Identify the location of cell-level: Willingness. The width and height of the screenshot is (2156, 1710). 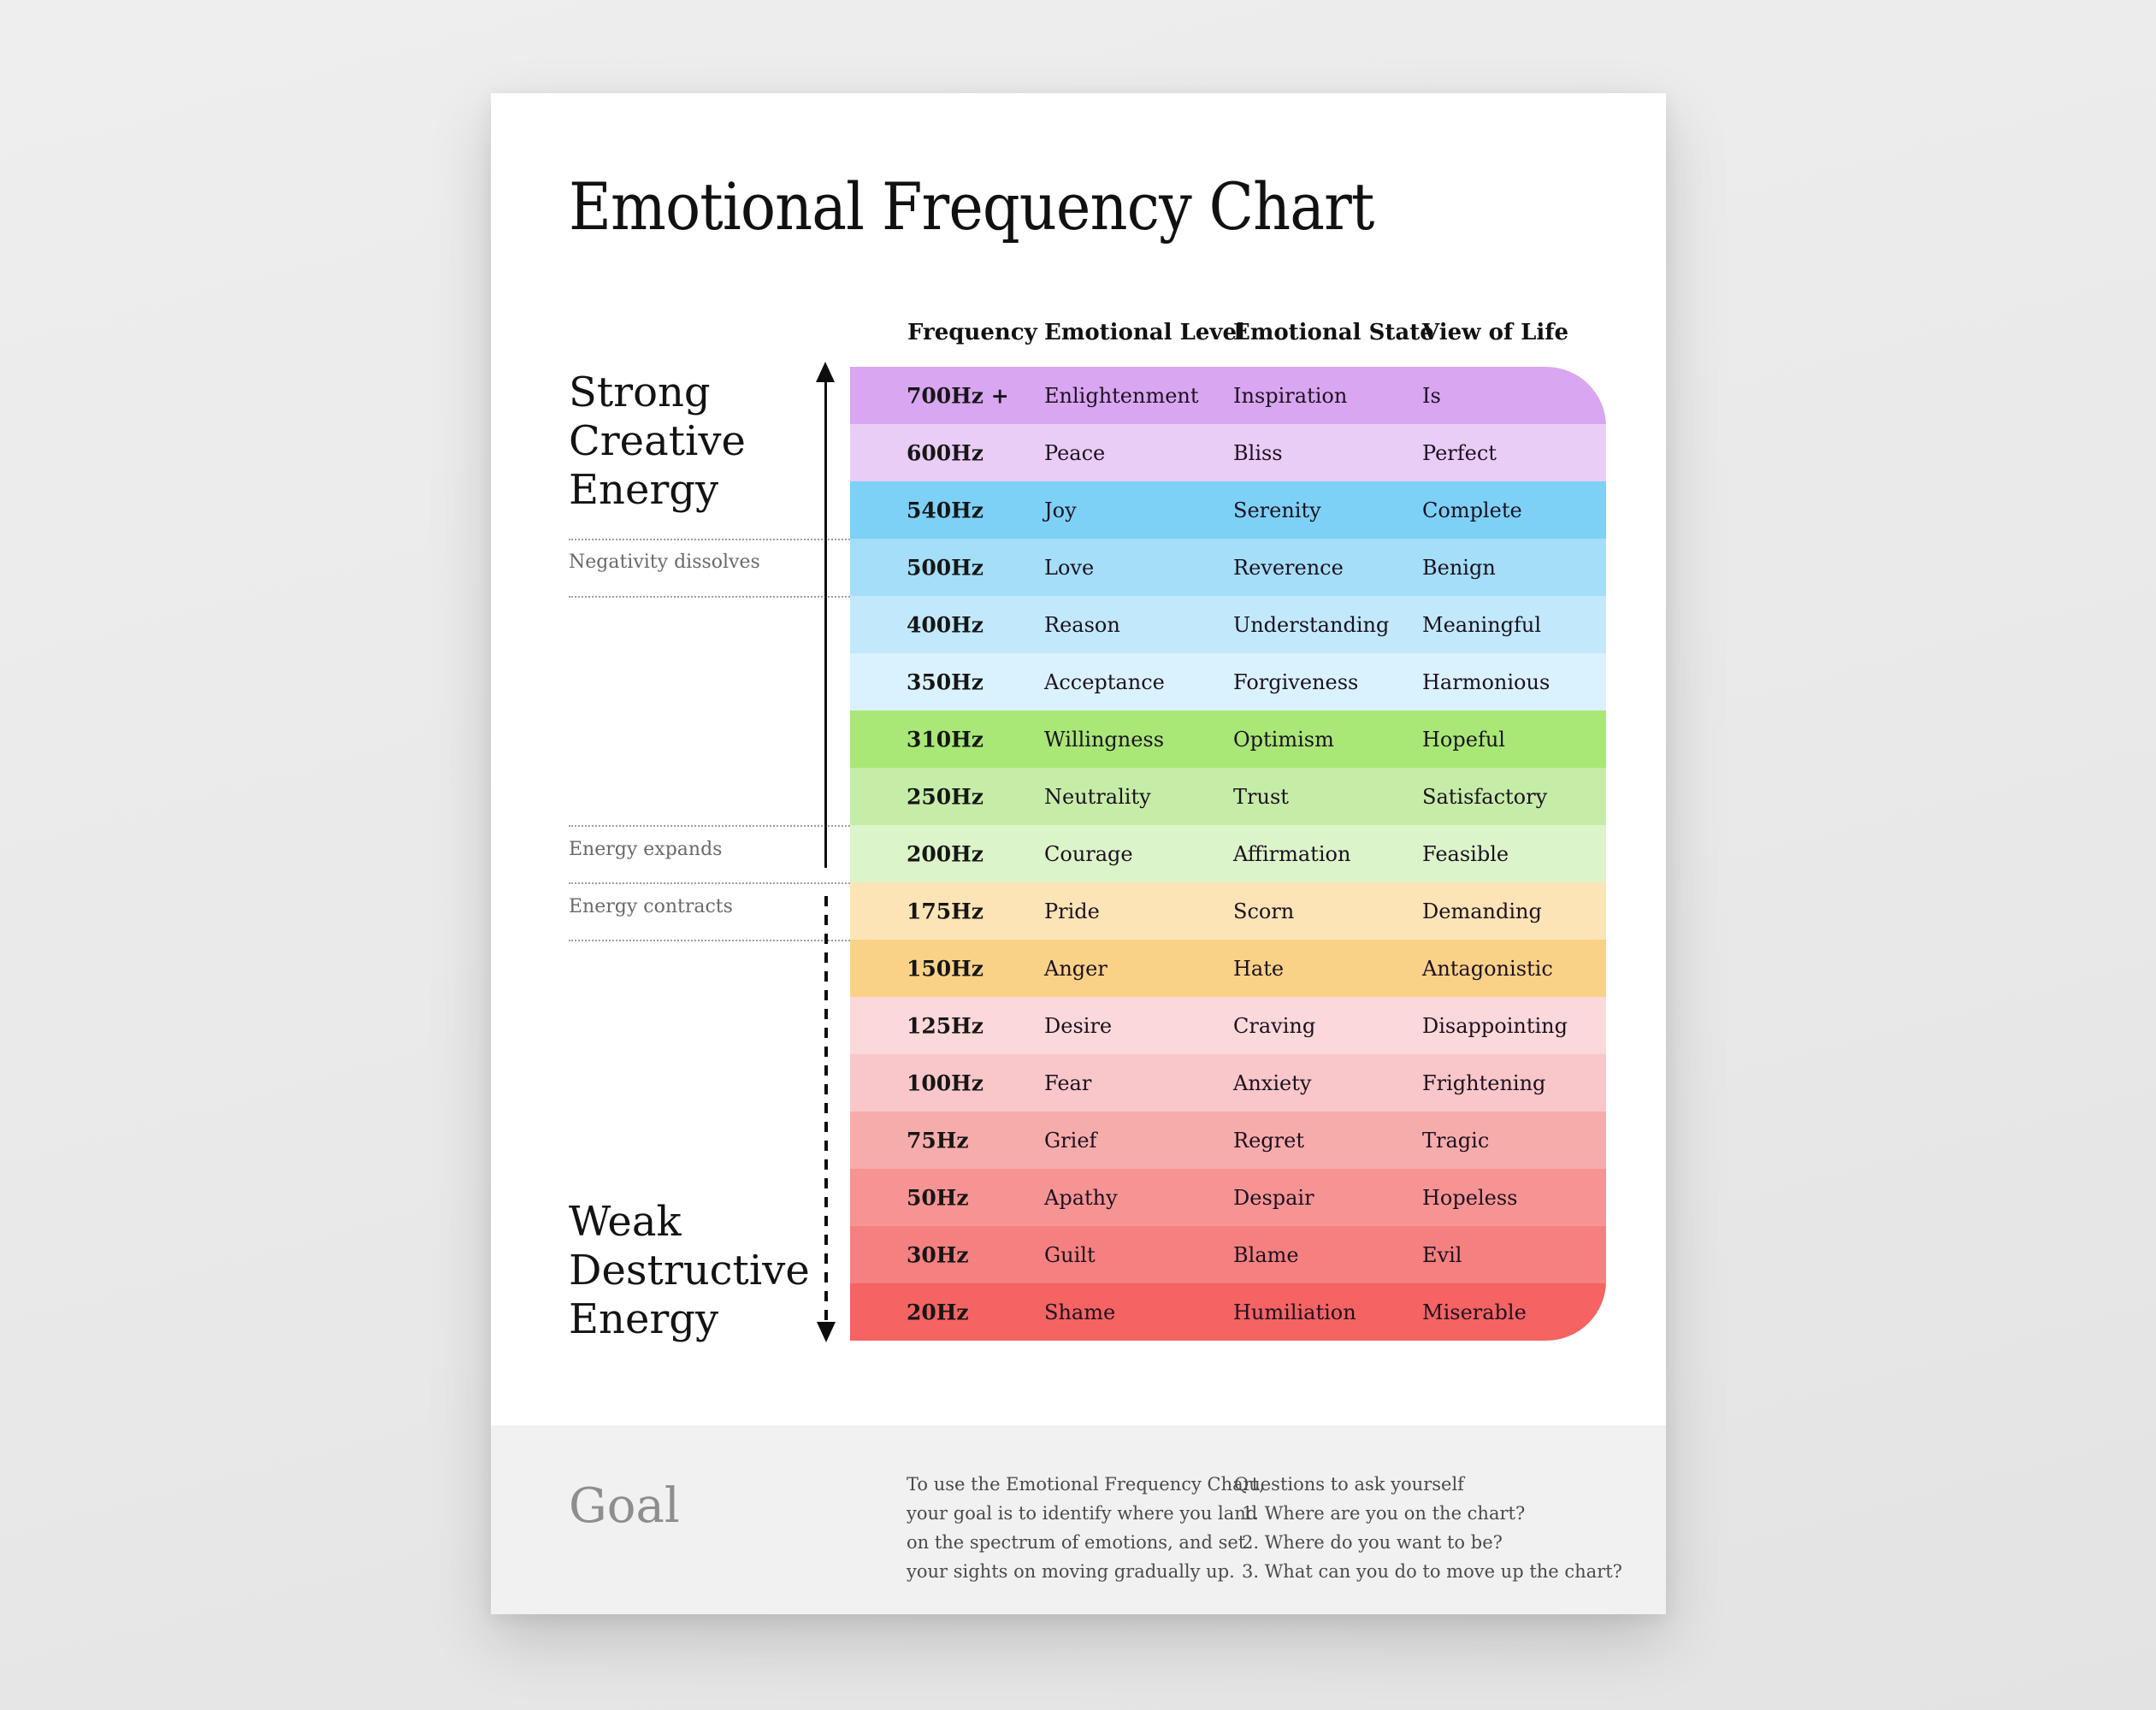
(1104, 739).